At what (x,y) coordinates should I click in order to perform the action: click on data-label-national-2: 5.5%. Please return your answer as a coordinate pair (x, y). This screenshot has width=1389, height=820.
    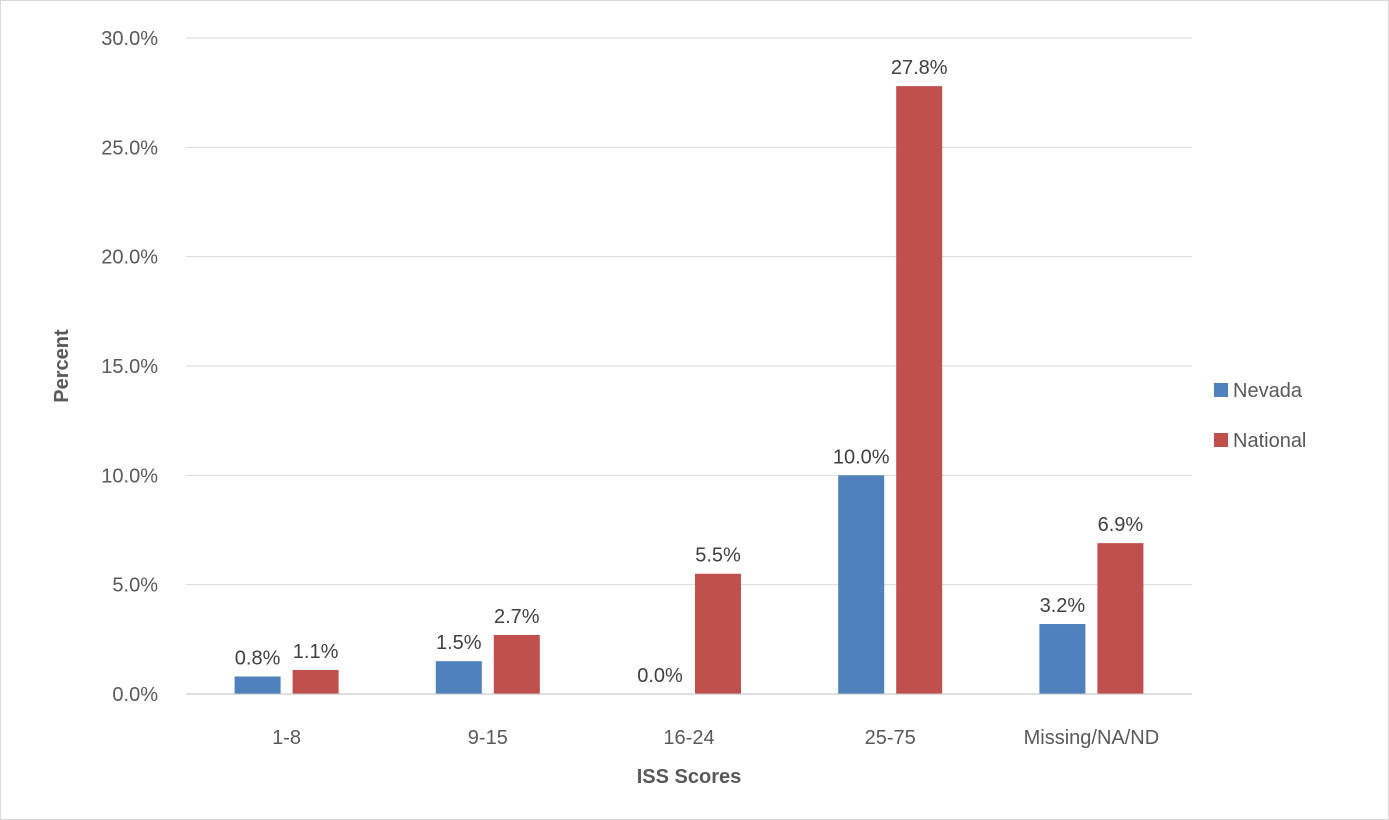
    Looking at the image, I should click on (718, 556).